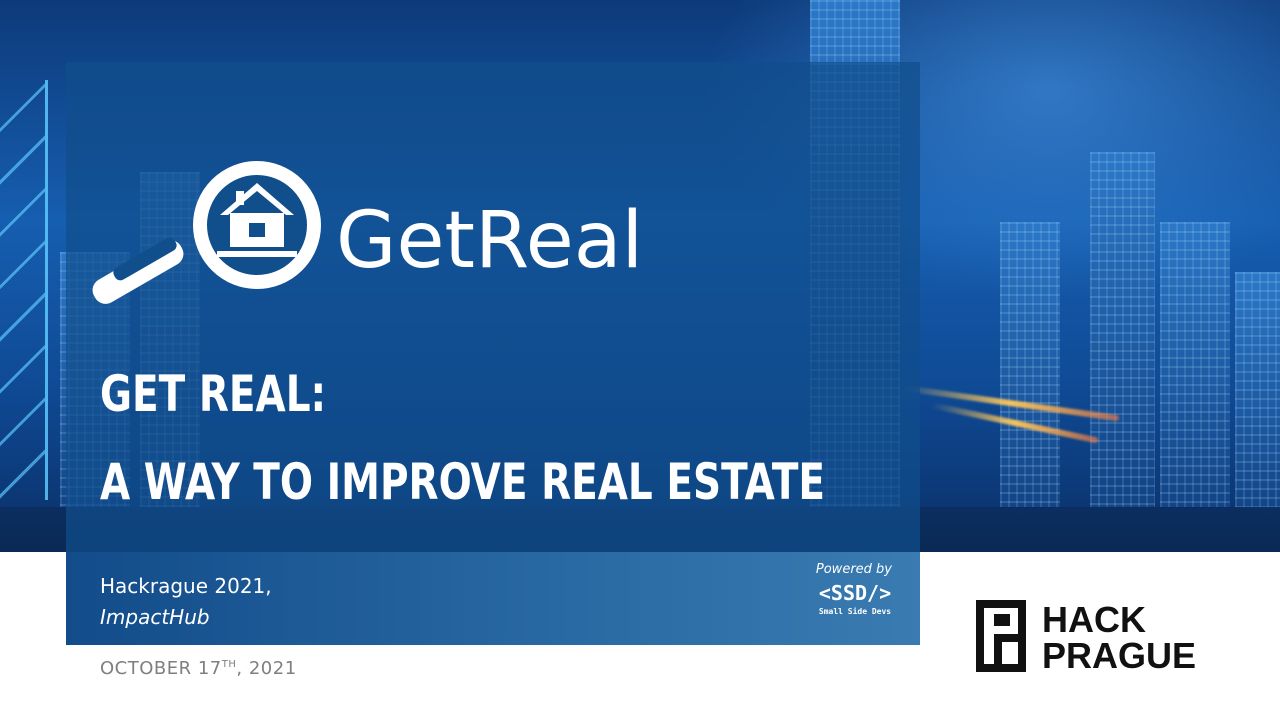  I want to click on ssd-logo: <SSD/>, so click(855, 593).